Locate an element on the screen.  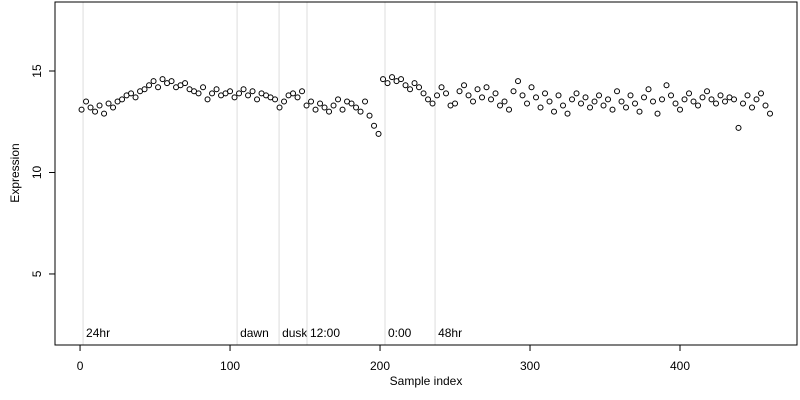
annotation-label: 0:00 is located at coordinates (400, 333).